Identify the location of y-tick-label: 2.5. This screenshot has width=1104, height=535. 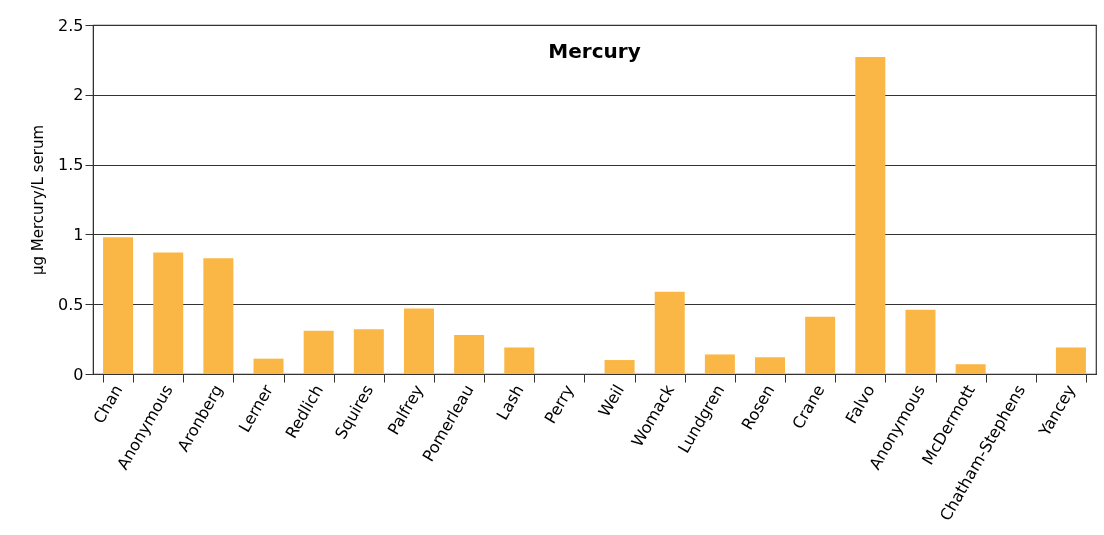
(71, 25).